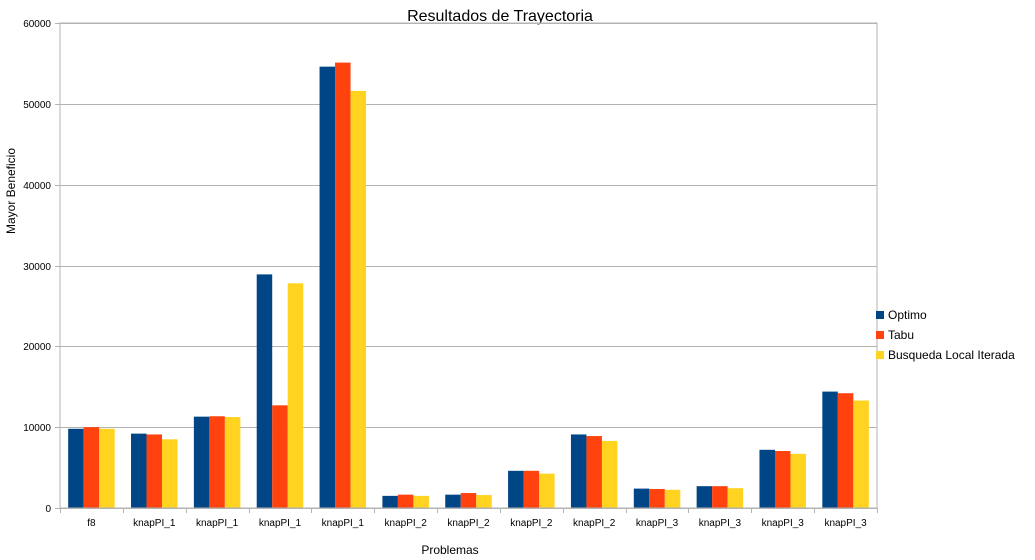  What do you see at coordinates (951, 355) in the screenshot?
I see `legend-label: Busqueda Local Iterada` at bounding box center [951, 355].